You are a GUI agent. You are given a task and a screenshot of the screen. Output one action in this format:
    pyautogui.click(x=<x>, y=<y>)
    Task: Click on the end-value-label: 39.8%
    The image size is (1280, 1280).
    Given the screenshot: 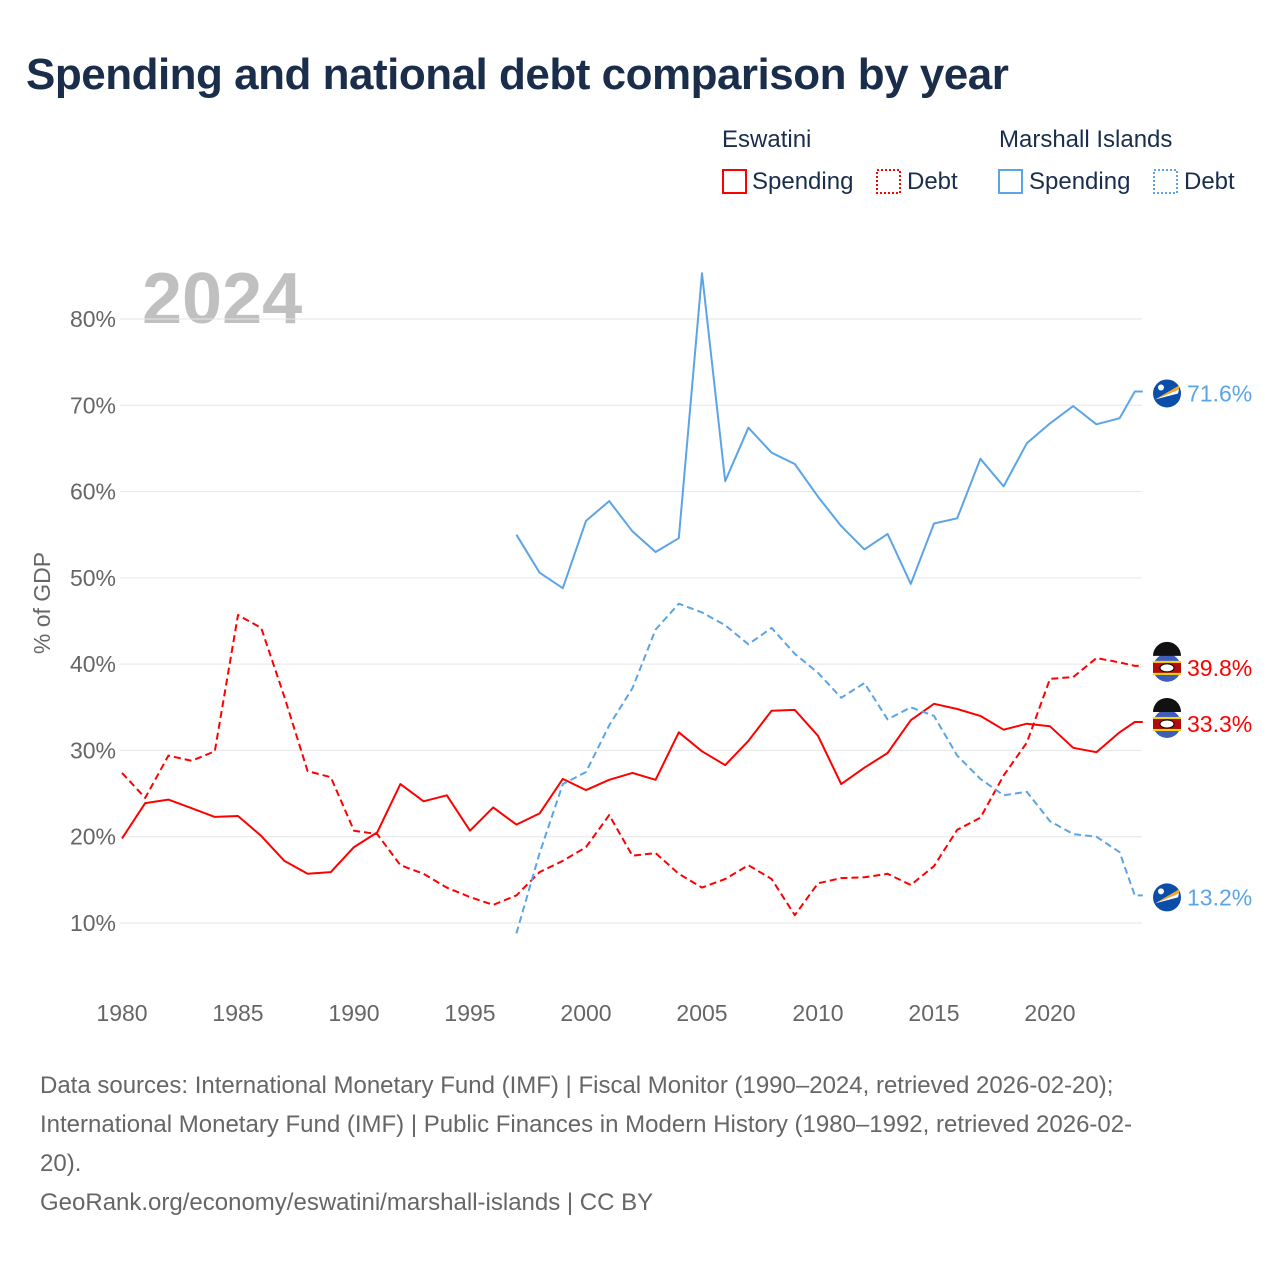 What is the action you would take?
    pyautogui.click(x=1219, y=668)
    